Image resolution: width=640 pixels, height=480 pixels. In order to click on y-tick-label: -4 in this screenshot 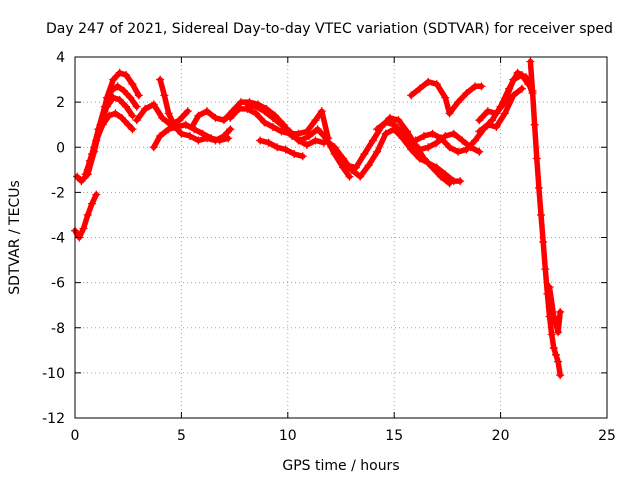, I will do `click(58, 239)`.